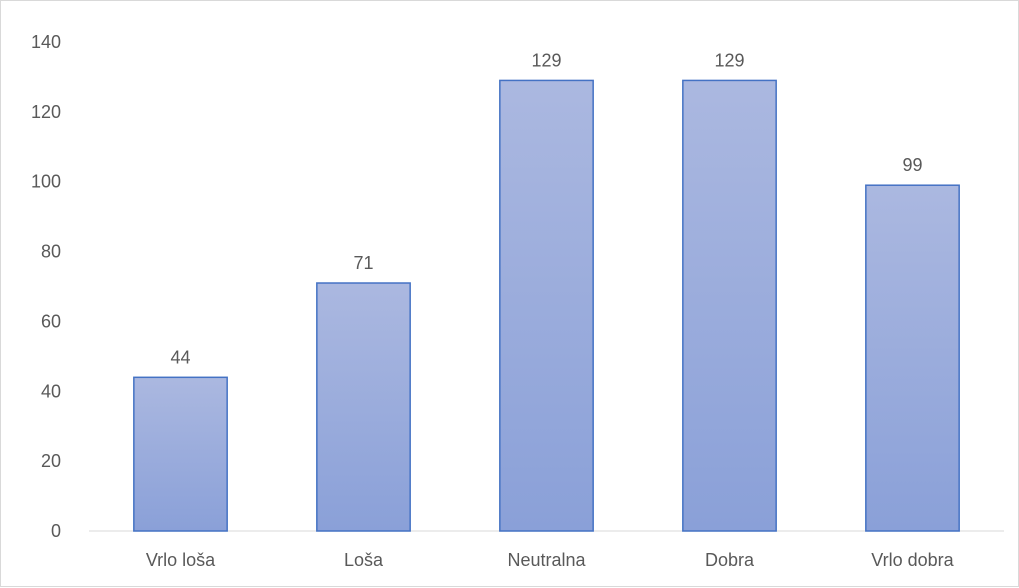 This screenshot has width=1019, height=588. I want to click on x-category-label: Vrlo loša, so click(181, 560).